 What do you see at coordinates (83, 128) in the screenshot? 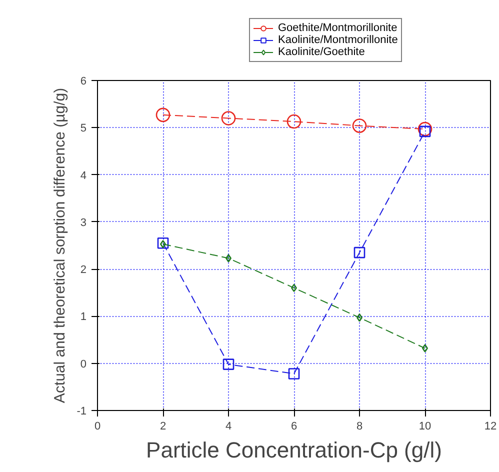
I see `y-tick-label: 5` at bounding box center [83, 128].